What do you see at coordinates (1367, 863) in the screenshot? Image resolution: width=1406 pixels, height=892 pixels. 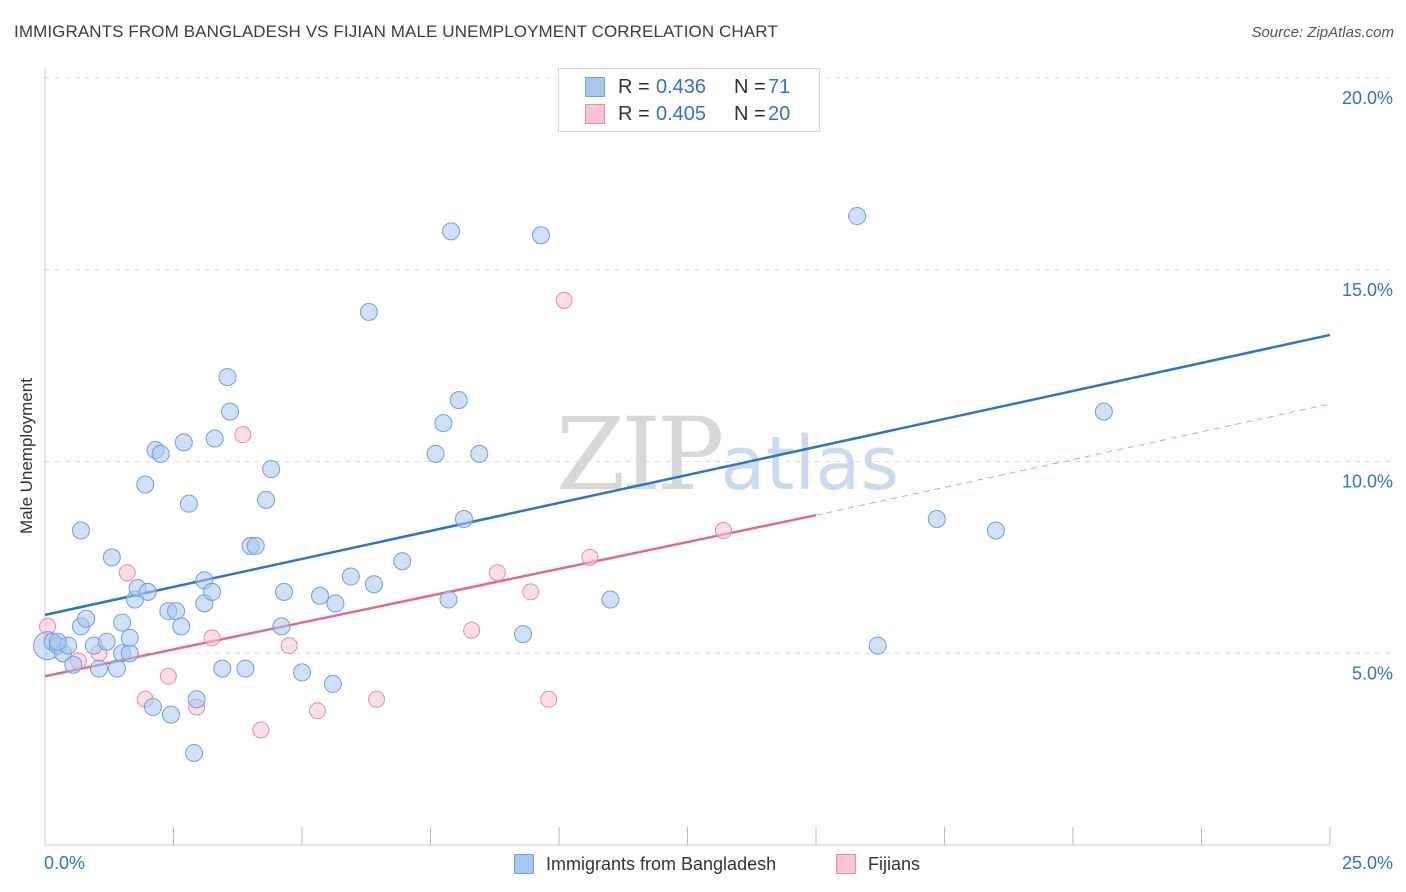 I see `x-tick-label: 25.0%` at bounding box center [1367, 863].